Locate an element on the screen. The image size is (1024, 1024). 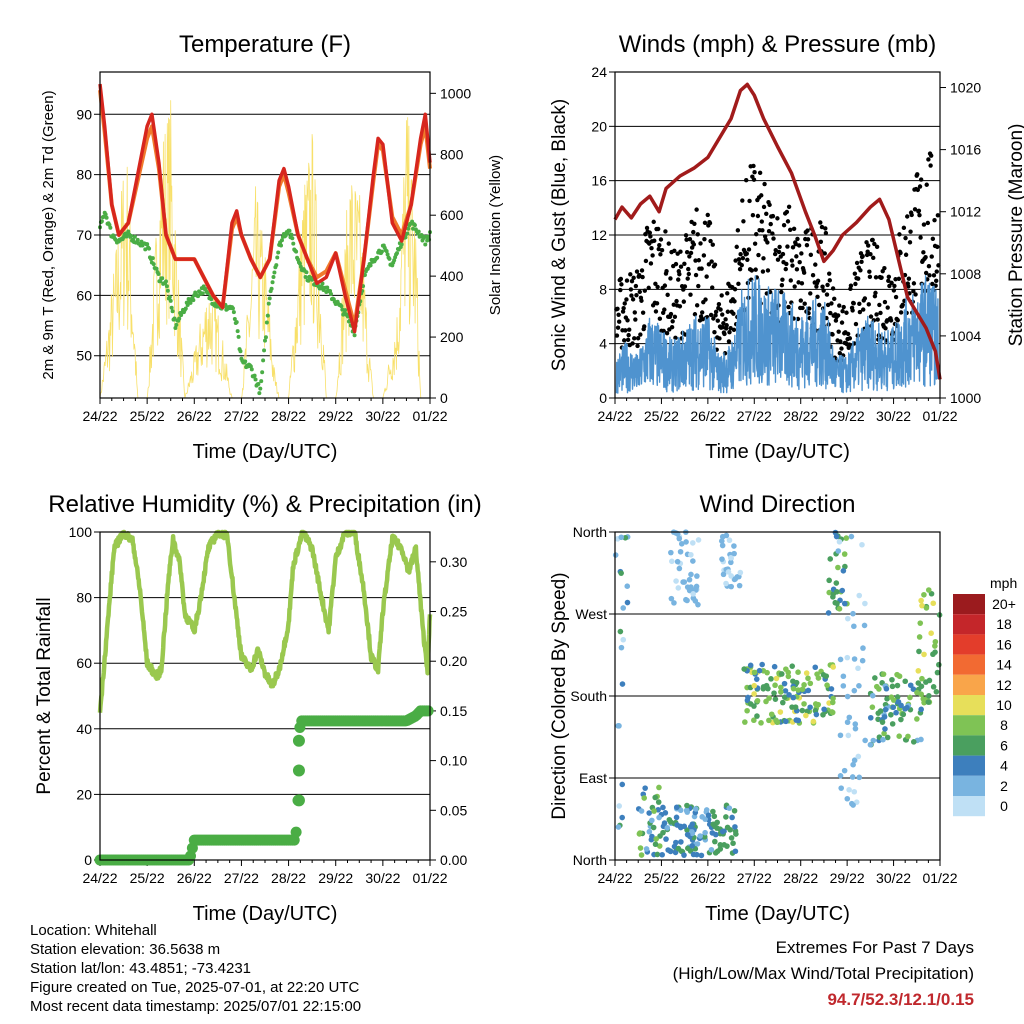
y-axis-label: Direction (Colored By Speed) is located at coordinates (559, 695).